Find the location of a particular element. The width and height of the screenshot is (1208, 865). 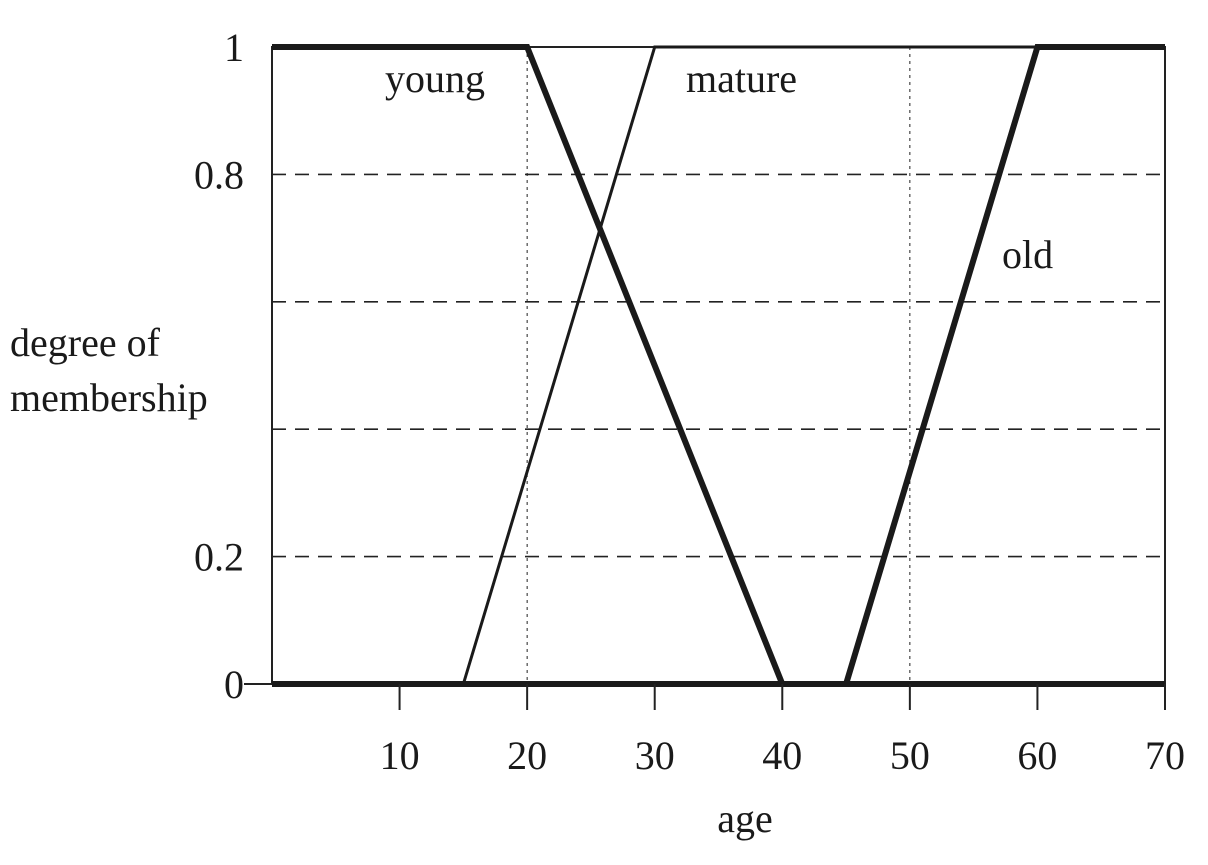

x-tick-label-40: 40 is located at coordinates (782, 755).